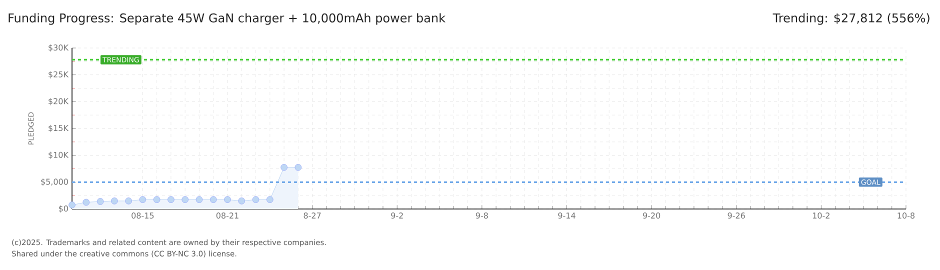 This screenshot has width=940, height=270. I want to click on y-tick-label: $25K, so click(58, 74).